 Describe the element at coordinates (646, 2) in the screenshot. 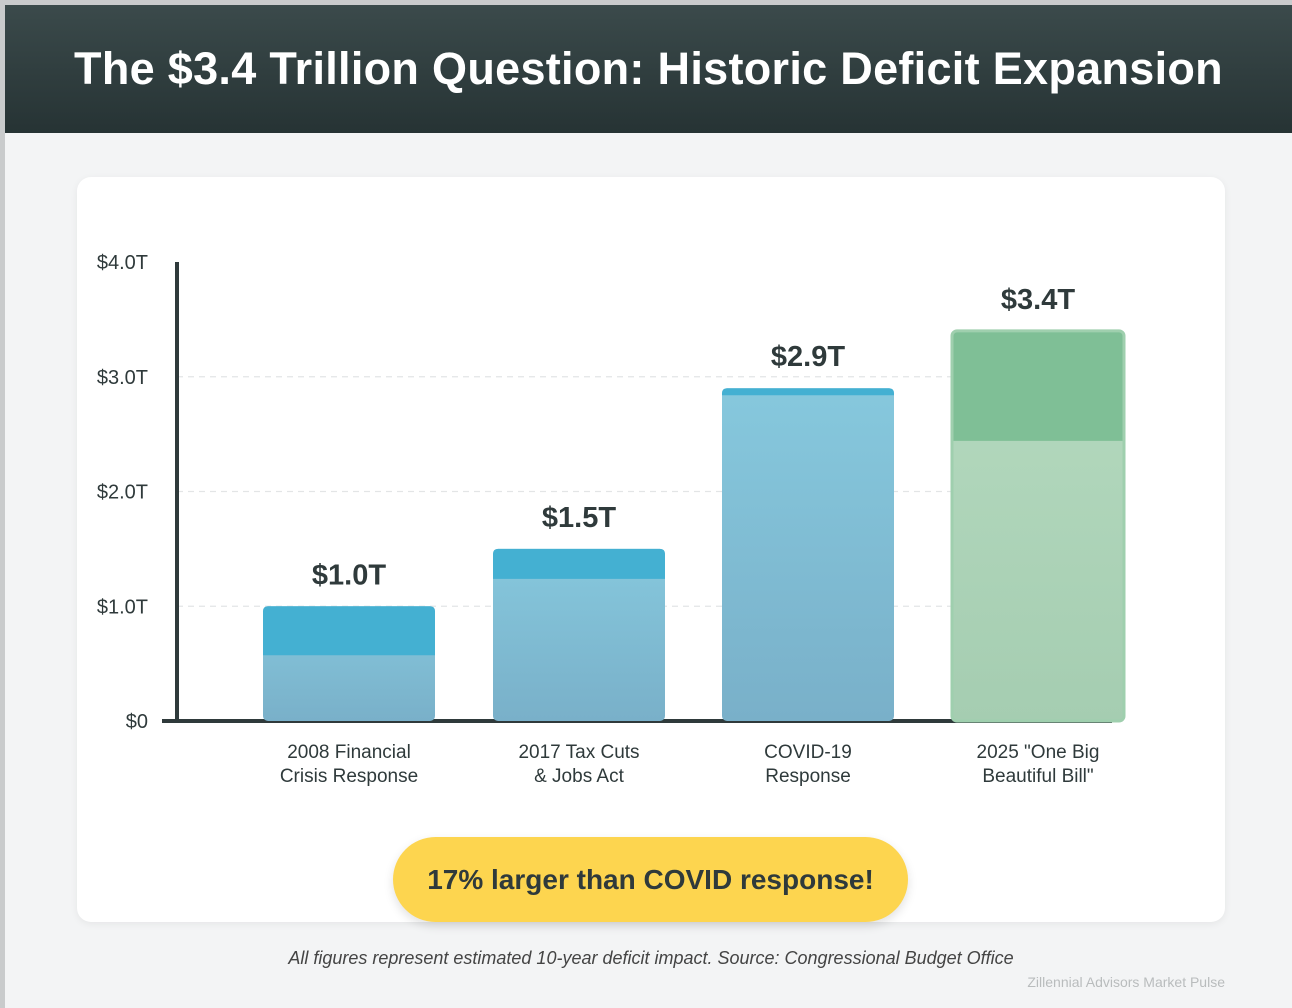

I see `window-frame-top` at that location.